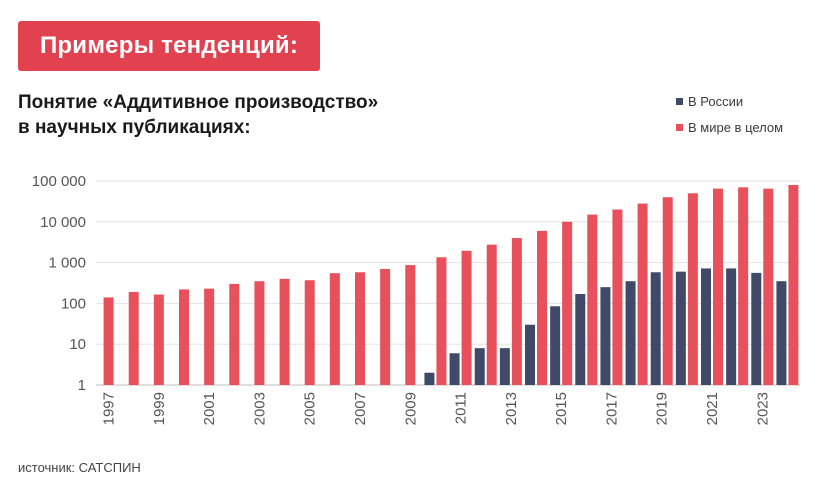 Image resolution: width=827 pixels, height=495 pixels. I want to click on bar-world-2013, so click(516, 311).